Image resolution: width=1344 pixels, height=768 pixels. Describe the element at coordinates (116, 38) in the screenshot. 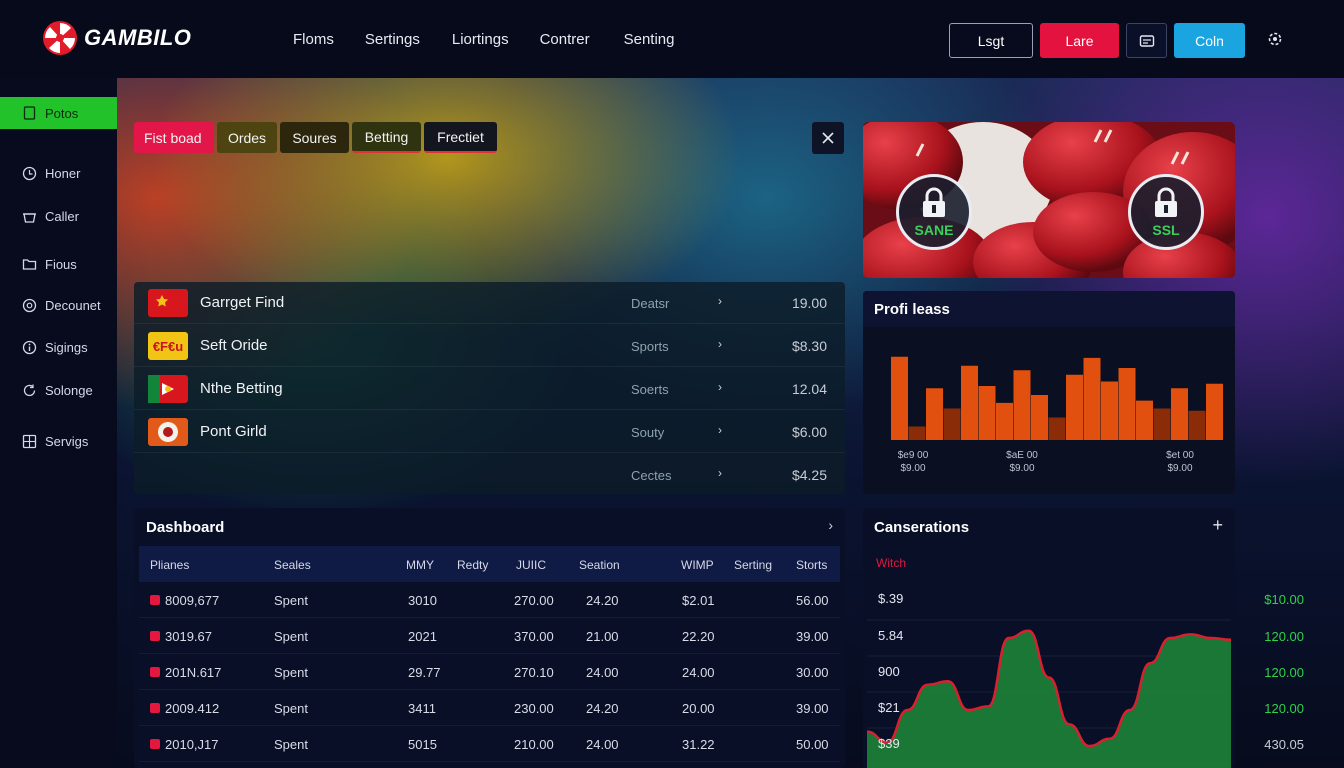

I see `brand-logo: GAMBILO` at that location.